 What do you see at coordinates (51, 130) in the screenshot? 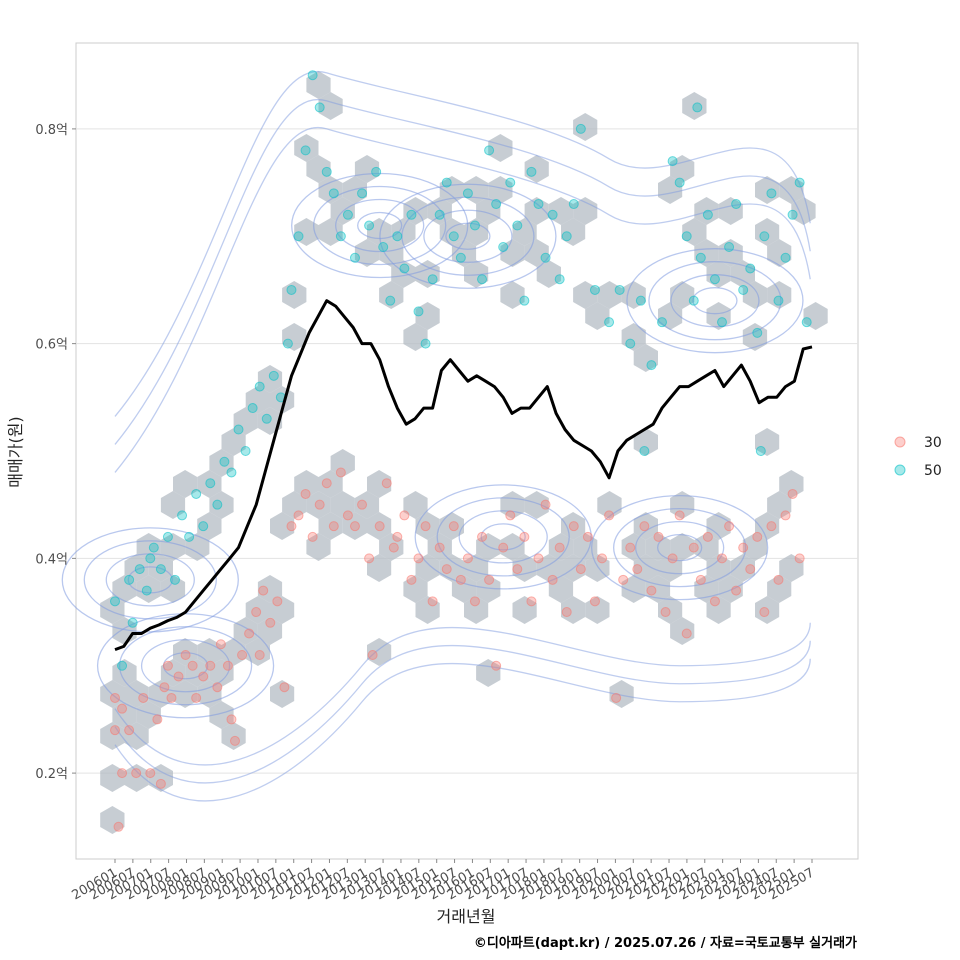
I see `y-tick-label: 0.8억` at bounding box center [51, 130].